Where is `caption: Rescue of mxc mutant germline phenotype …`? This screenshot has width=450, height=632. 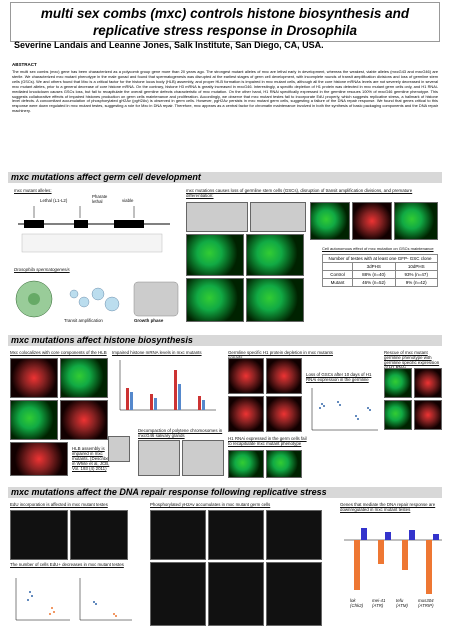
caption: Rescue of mxc mutant germline phenotype … is located at coordinates (412, 360).